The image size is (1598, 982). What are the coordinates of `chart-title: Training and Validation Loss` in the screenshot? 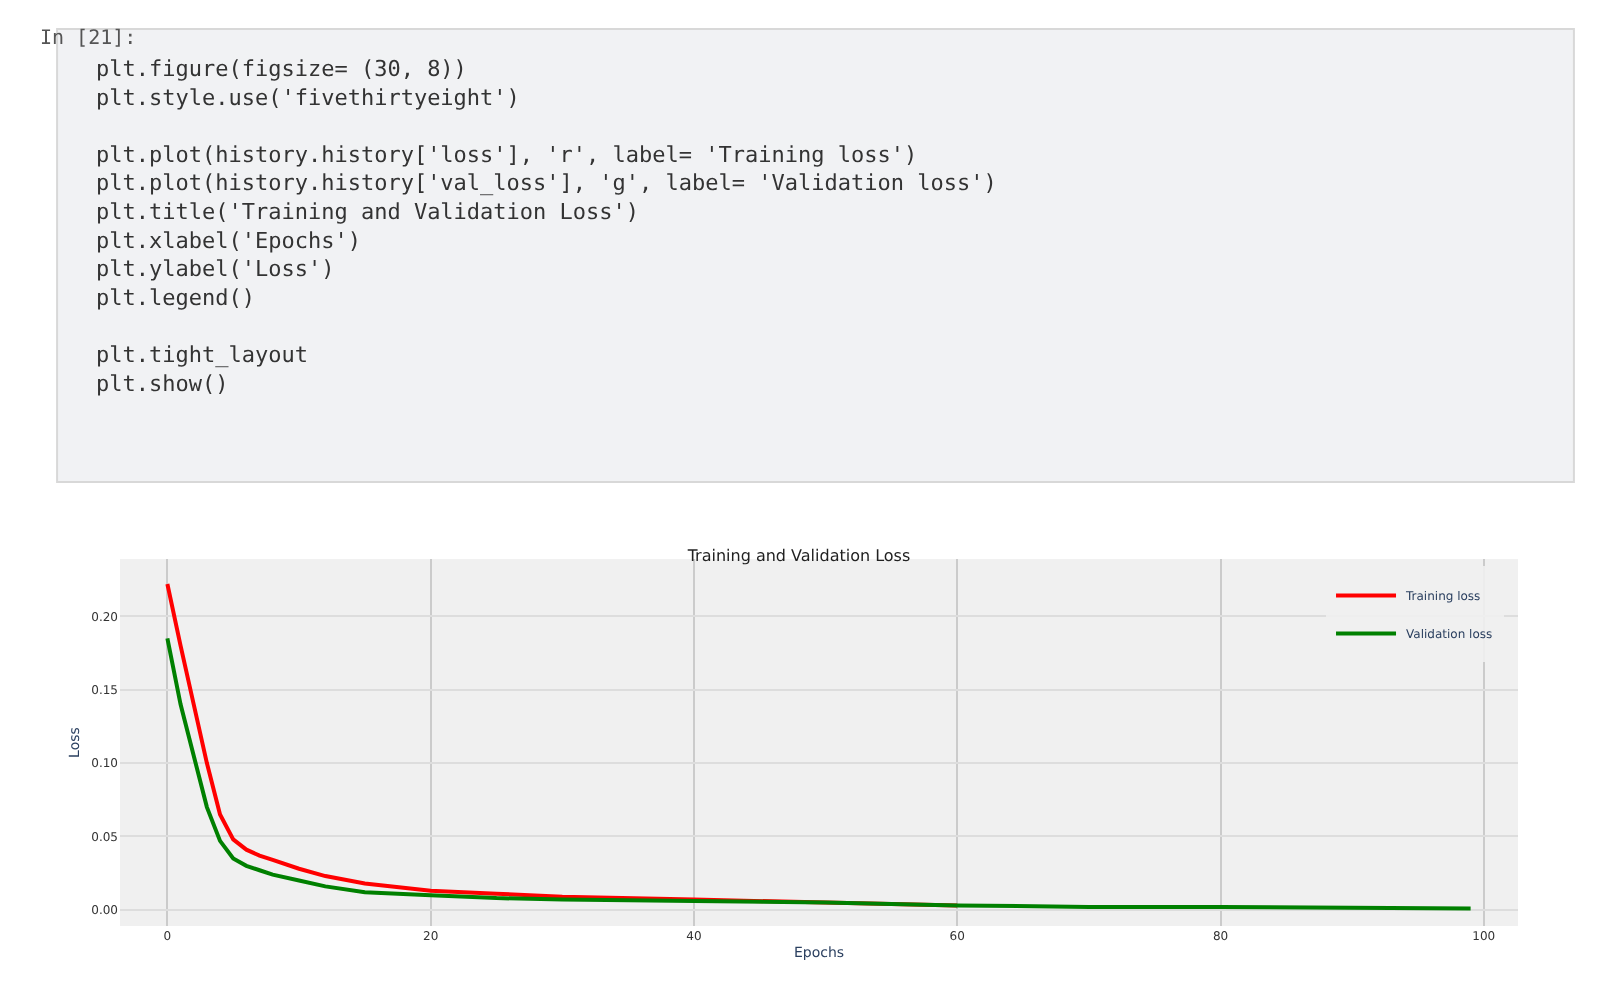 It's located at (798, 555).